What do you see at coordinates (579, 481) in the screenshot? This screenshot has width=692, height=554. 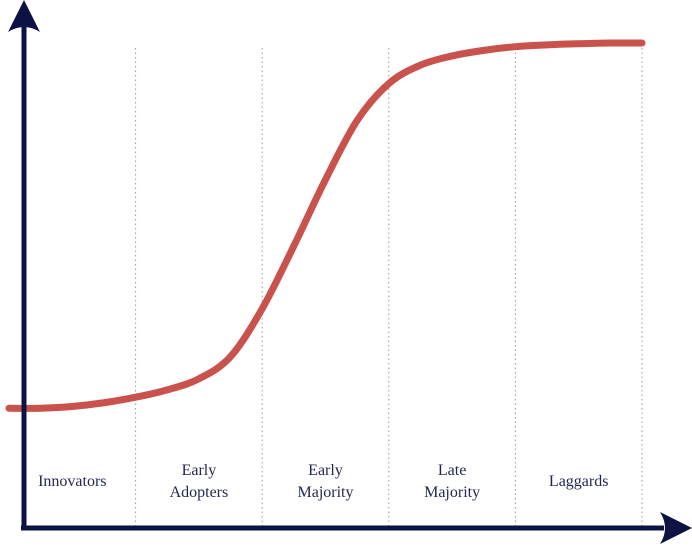 I see `segment-label: Laggards` at bounding box center [579, 481].